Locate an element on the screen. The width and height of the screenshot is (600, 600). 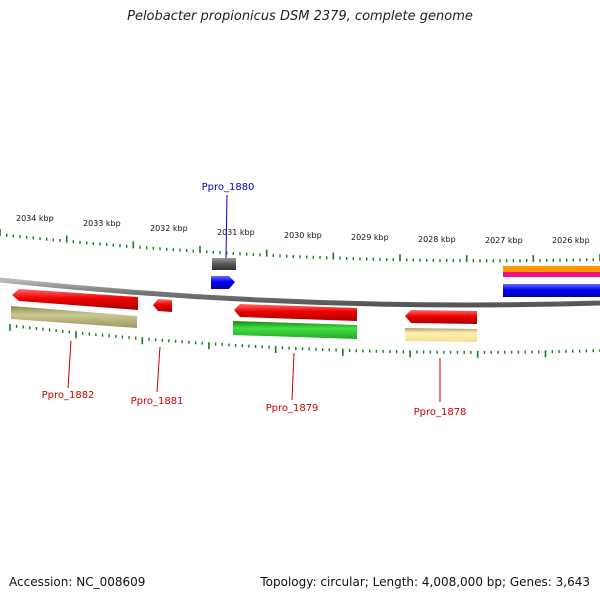
cog-block-gray is located at coordinates (224, 264).